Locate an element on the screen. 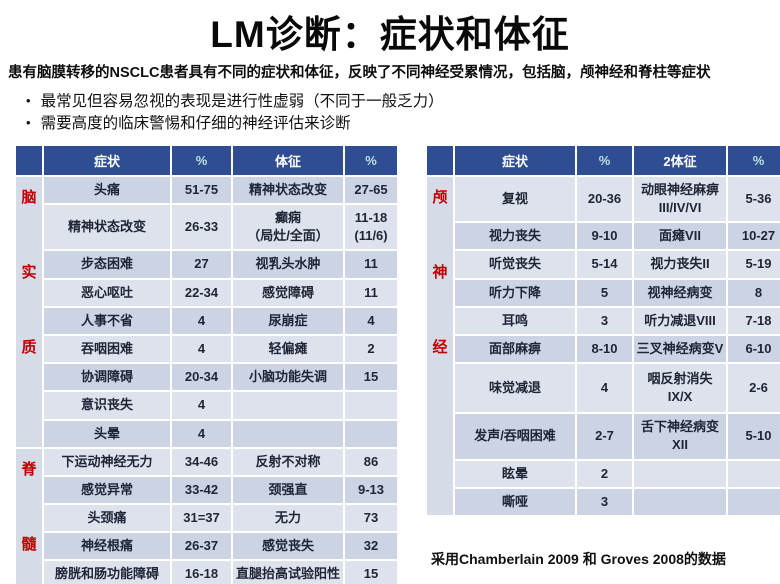  sign-percent-cell: 5-10 is located at coordinates (754, 436).